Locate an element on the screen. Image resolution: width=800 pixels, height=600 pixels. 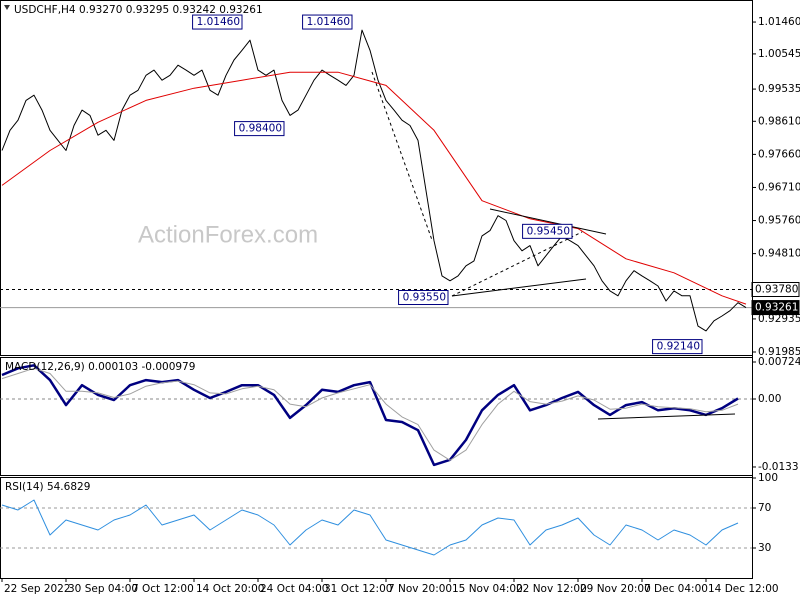
annotation-label: 0.93550 is located at coordinates (424, 298).